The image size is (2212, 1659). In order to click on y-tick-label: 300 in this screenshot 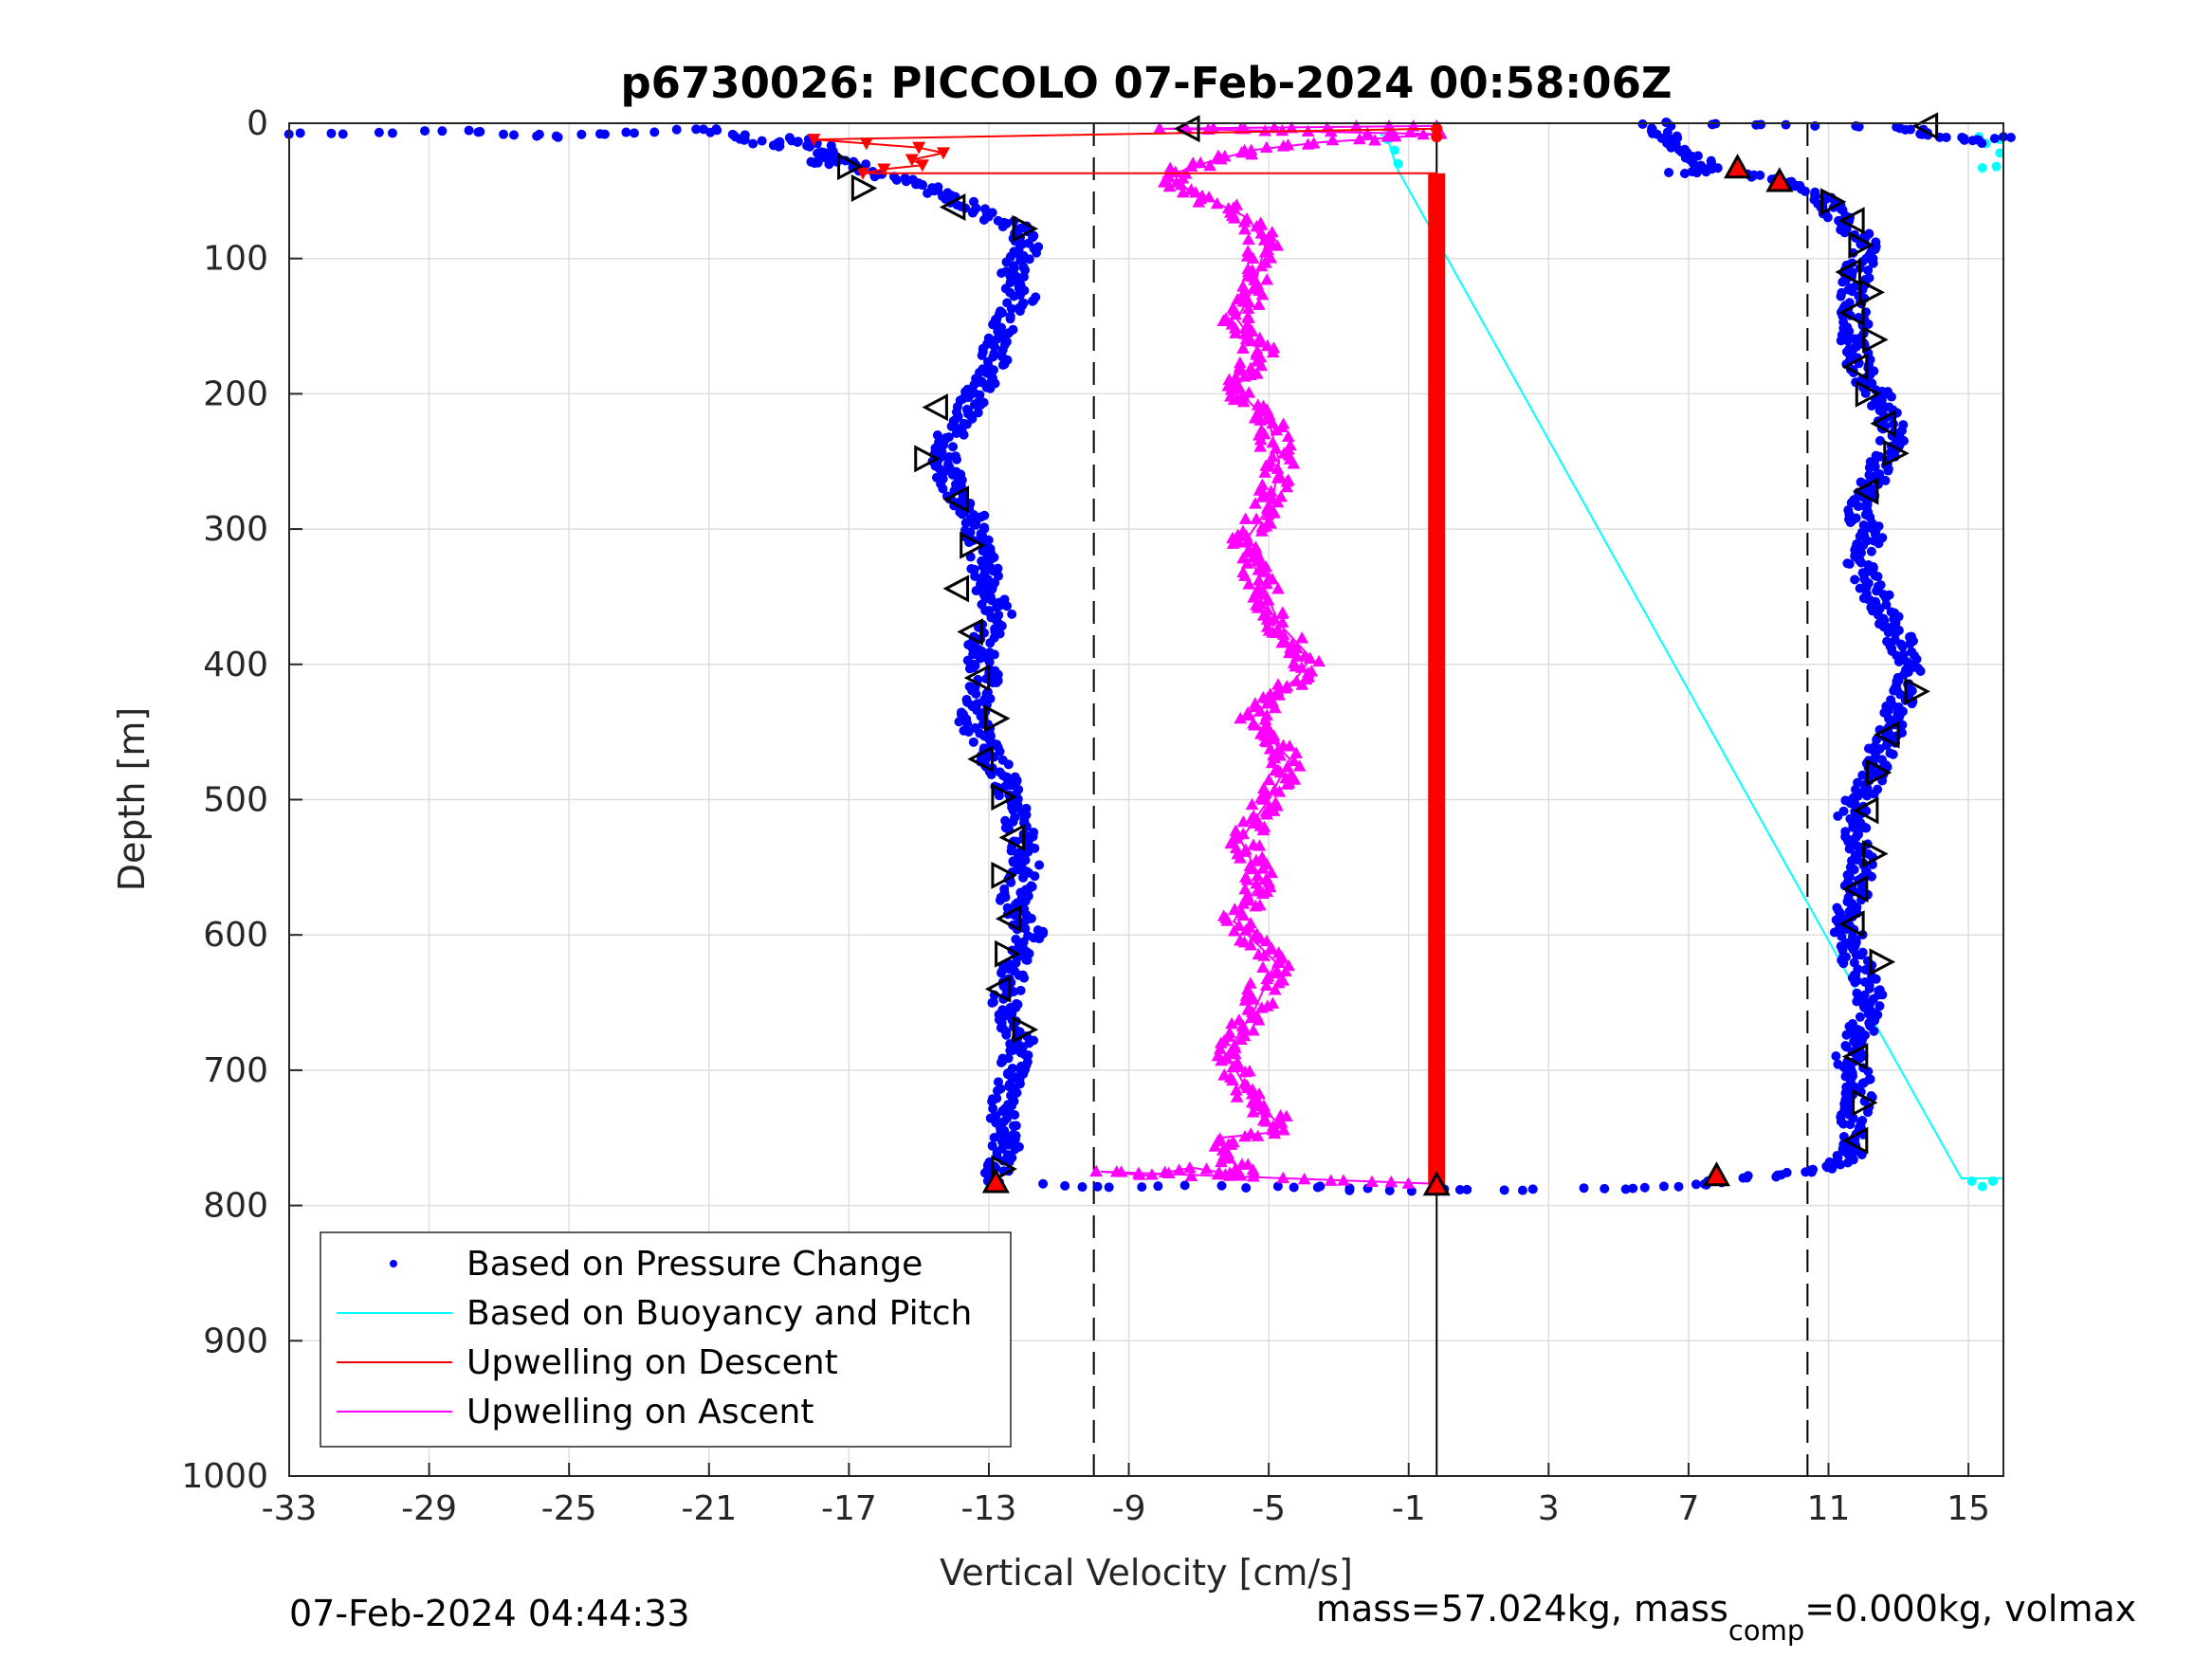, I will do `click(235, 529)`.